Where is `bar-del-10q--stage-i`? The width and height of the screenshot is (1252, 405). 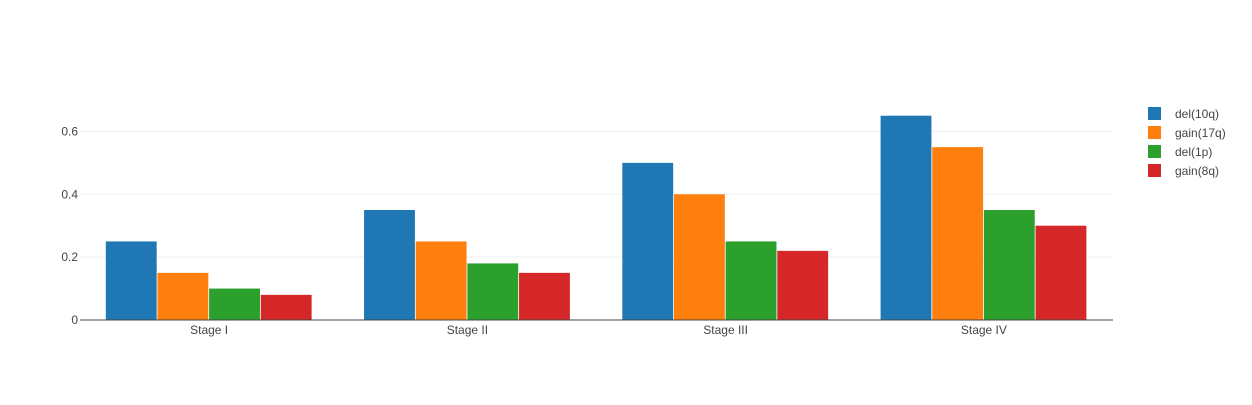 bar-del-10q--stage-i is located at coordinates (131, 280).